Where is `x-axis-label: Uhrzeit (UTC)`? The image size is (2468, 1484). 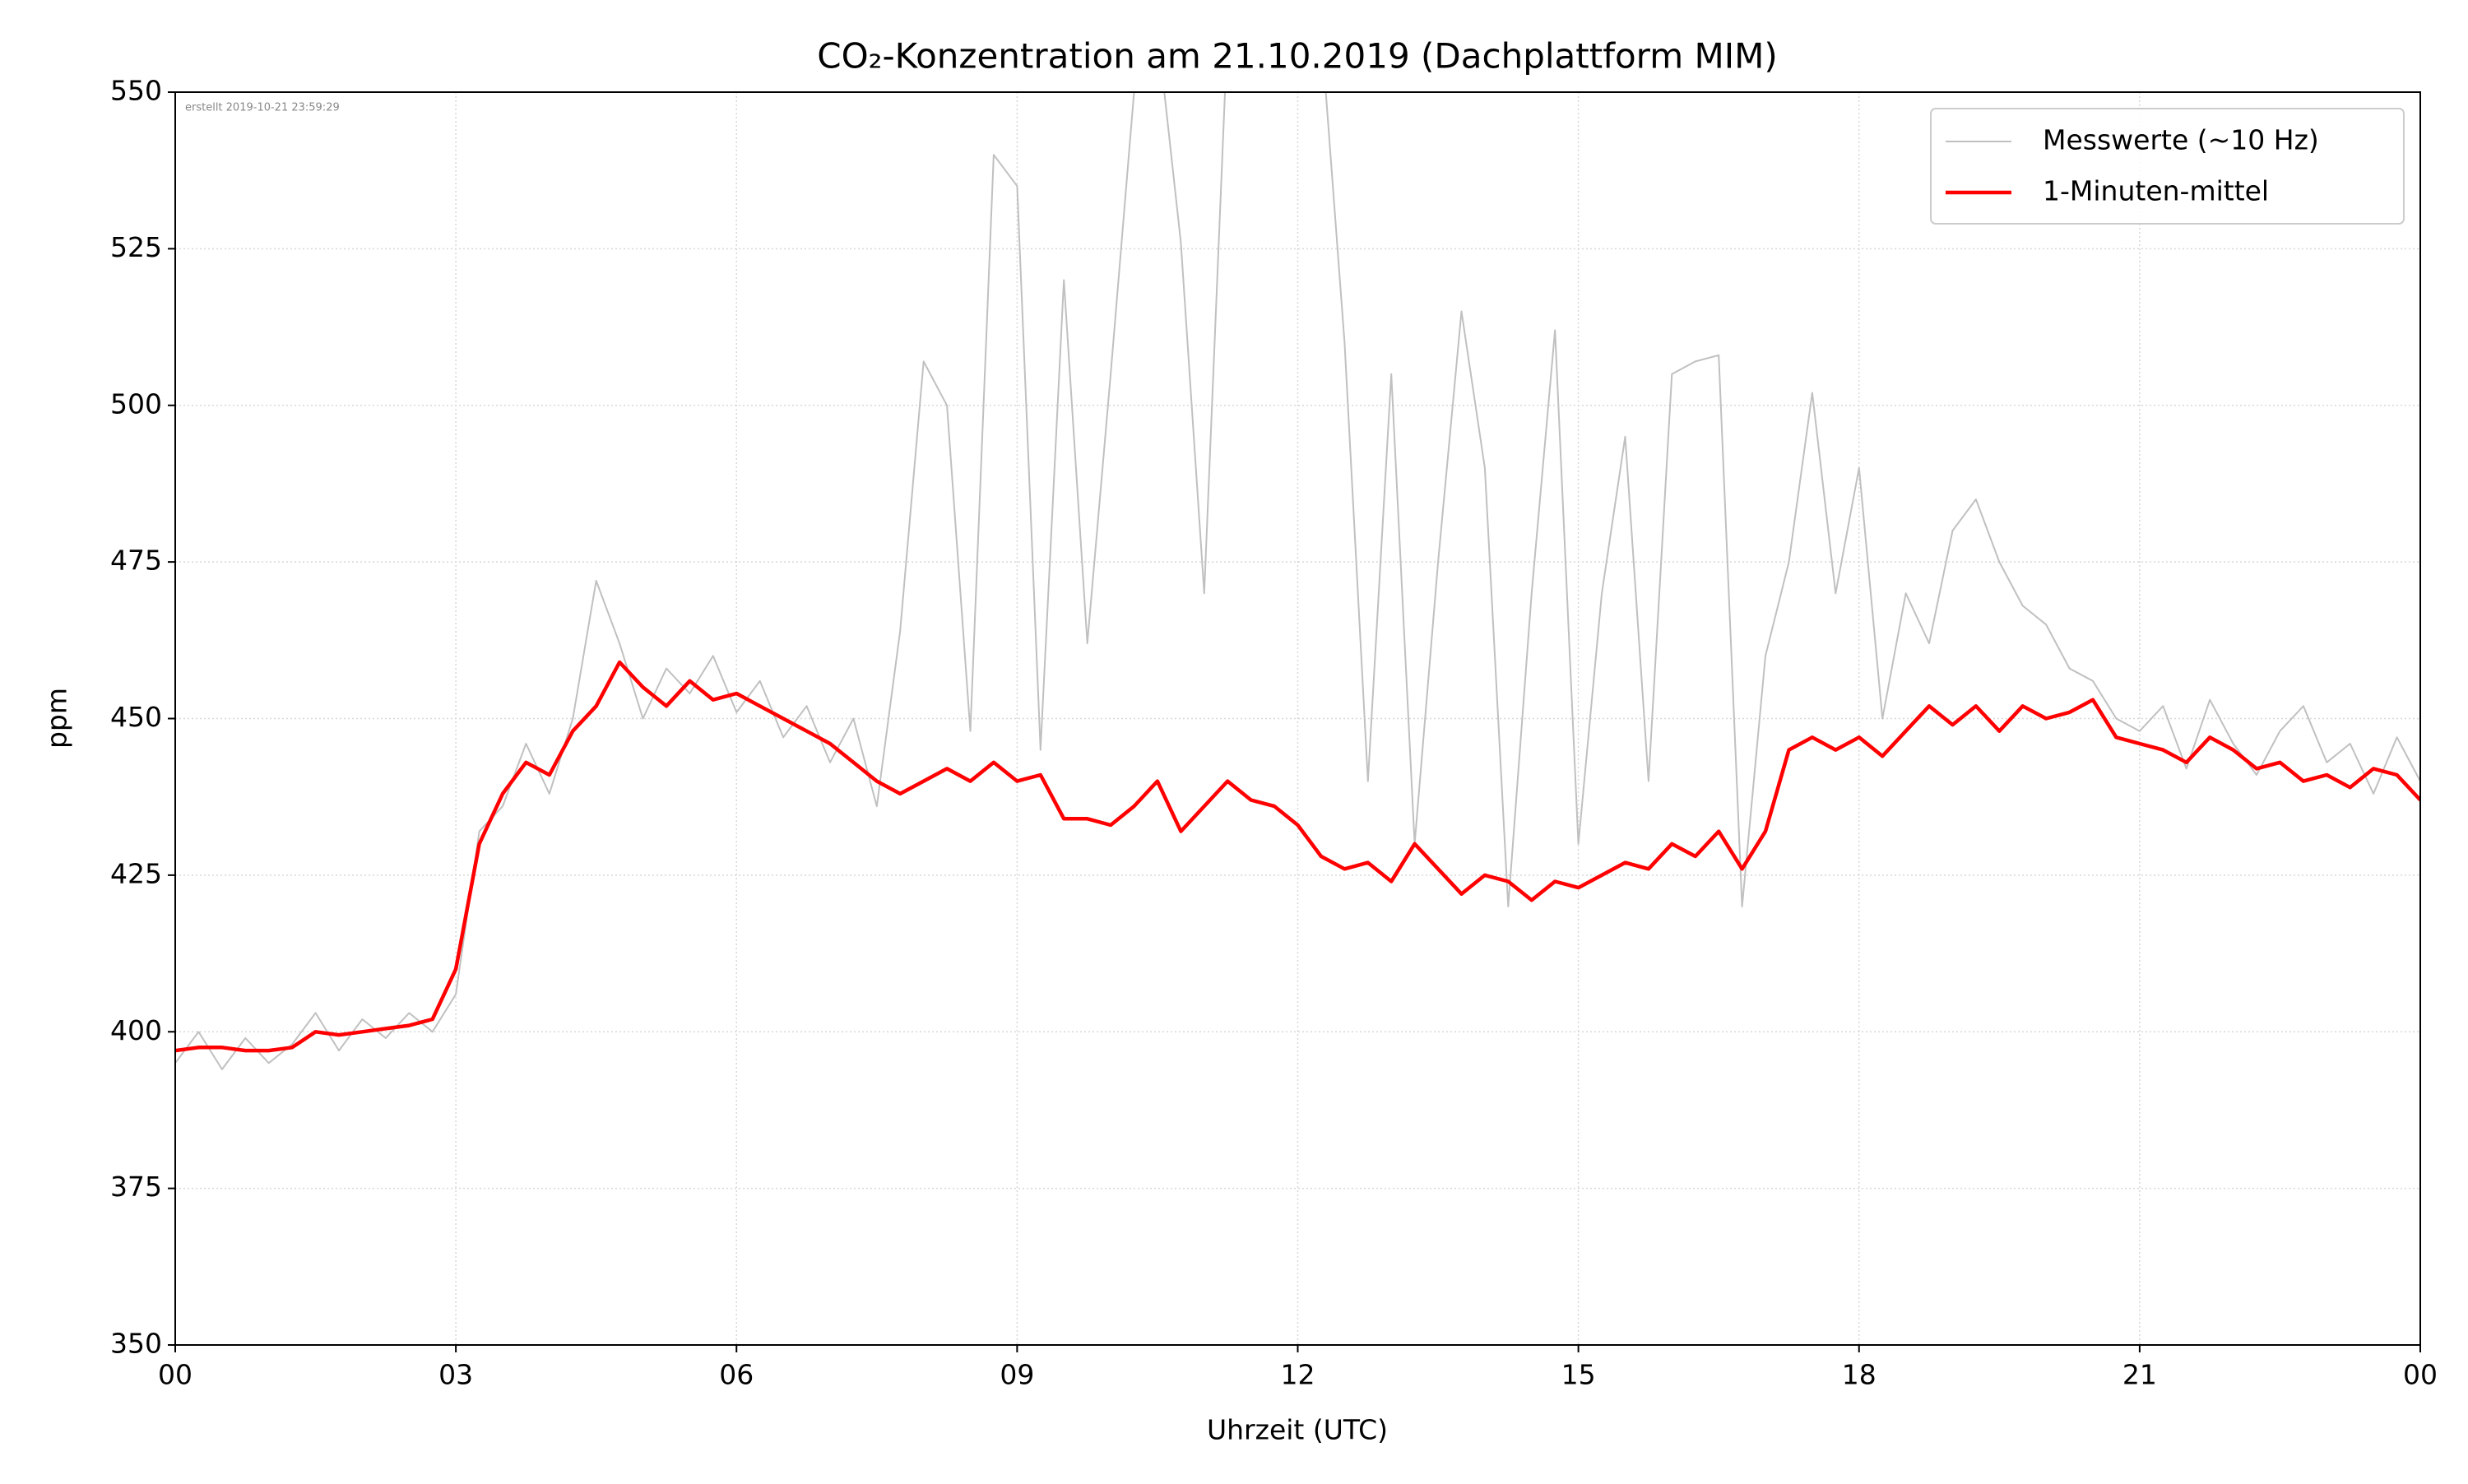 x-axis-label: Uhrzeit (UTC) is located at coordinates (1297, 1430).